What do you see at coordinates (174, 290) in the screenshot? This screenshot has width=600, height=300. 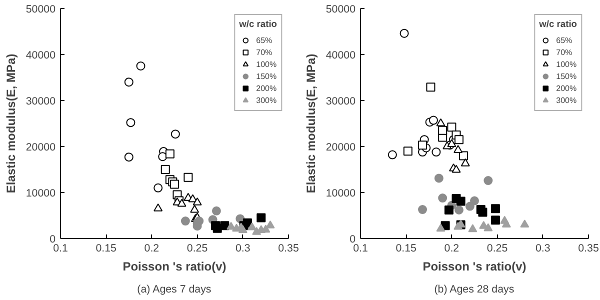 I see `text: (a) Ages 7 days` at bounding box center [174, 290].